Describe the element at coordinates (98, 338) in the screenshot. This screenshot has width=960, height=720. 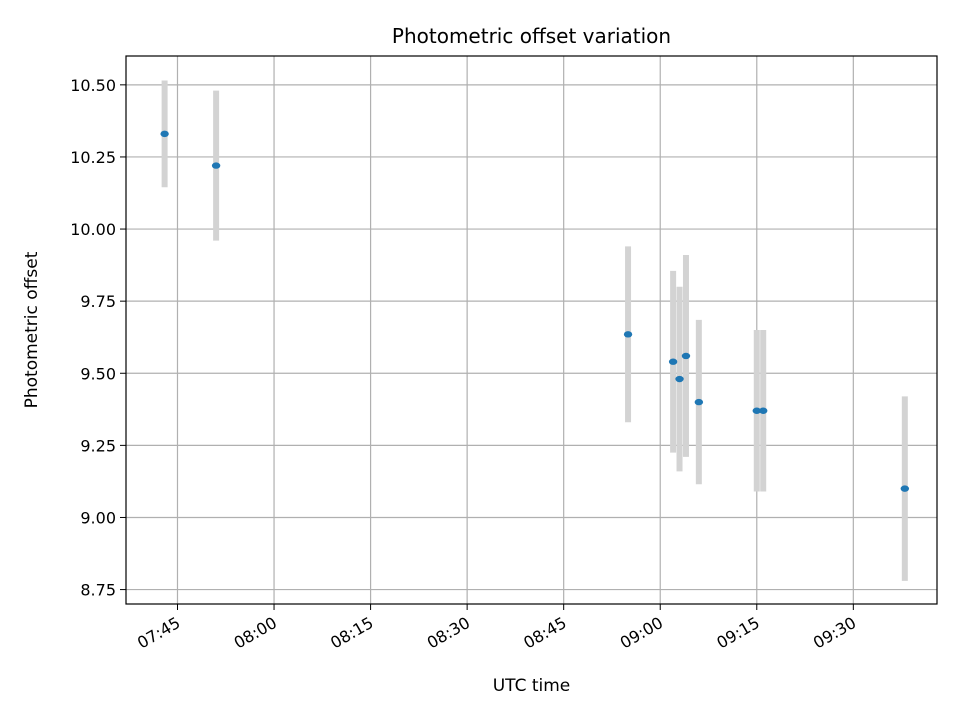
I see `y-axis-ticks: 8.75 9.00 9.25 9.50 9.75 10.00 10.25 10.50` at that location.